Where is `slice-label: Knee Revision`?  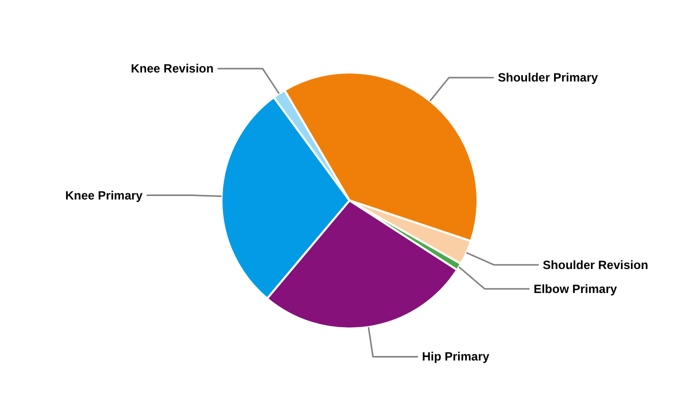 slice-label: Knee Revision is located at coordinates (172, 69).